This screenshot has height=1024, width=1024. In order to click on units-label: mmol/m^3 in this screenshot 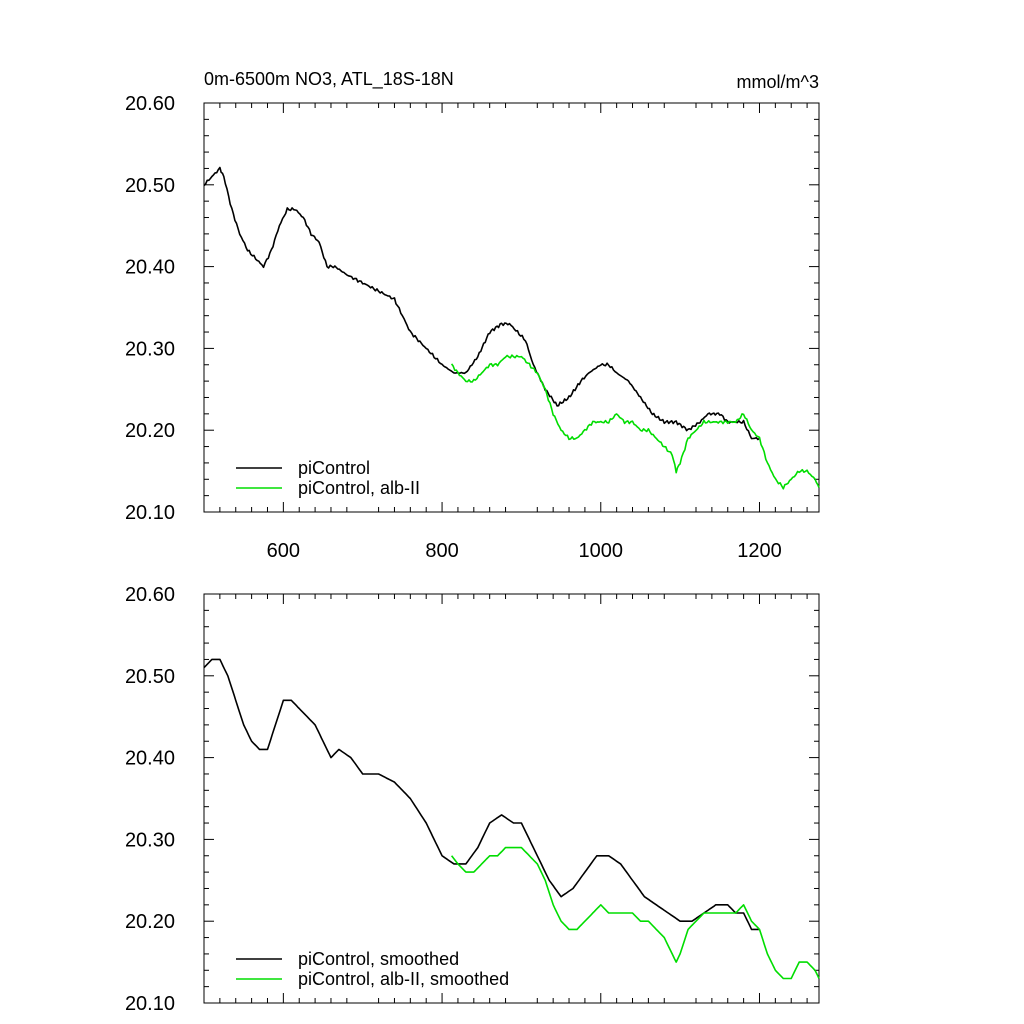, I will do `click(778, 82)`.